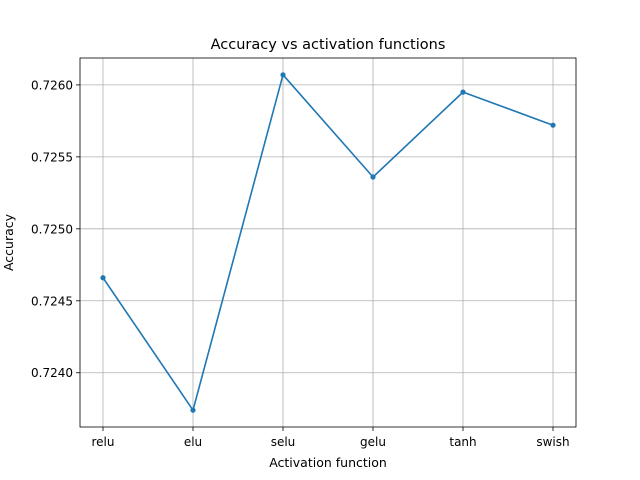 The height and width of the screenshot is (480, 640). I want to click on x-tick-label: relu, so click(103, 442).